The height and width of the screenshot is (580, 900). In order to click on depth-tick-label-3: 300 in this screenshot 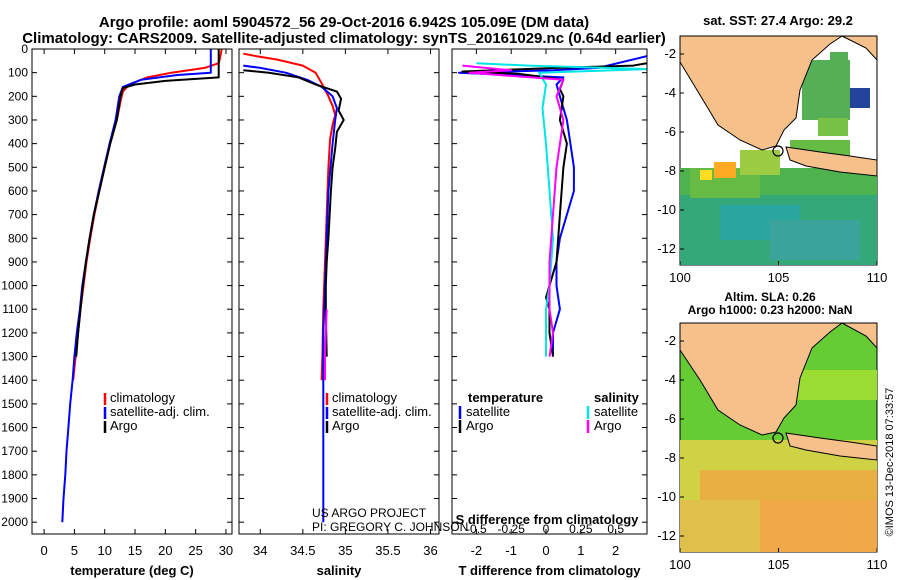, I will do `click(18, 120)`.